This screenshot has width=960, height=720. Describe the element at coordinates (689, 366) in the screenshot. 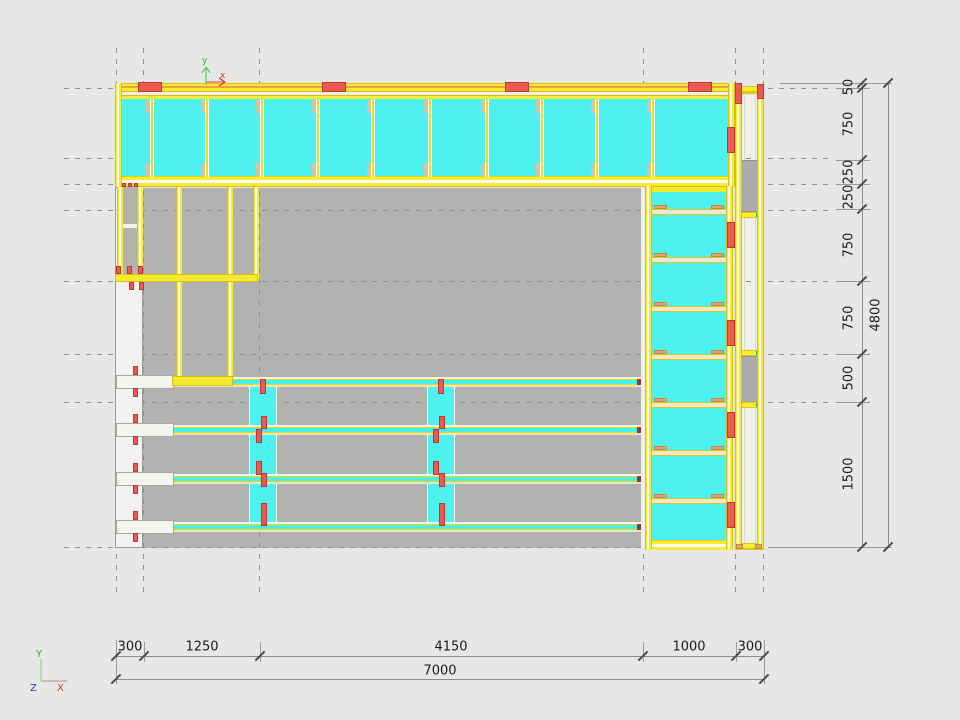

I see `right-panel-column` at that location.